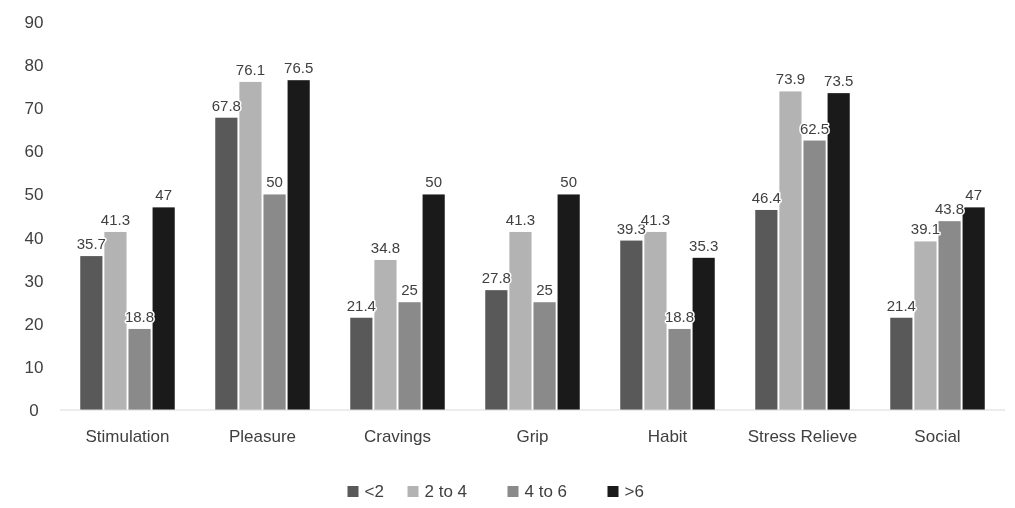 This screenshot has height=508, width=1015. What do you see at coordinates (949, 209) in the screenshot?
I see `data-label: 43.8` at bounding box center [949, 209].